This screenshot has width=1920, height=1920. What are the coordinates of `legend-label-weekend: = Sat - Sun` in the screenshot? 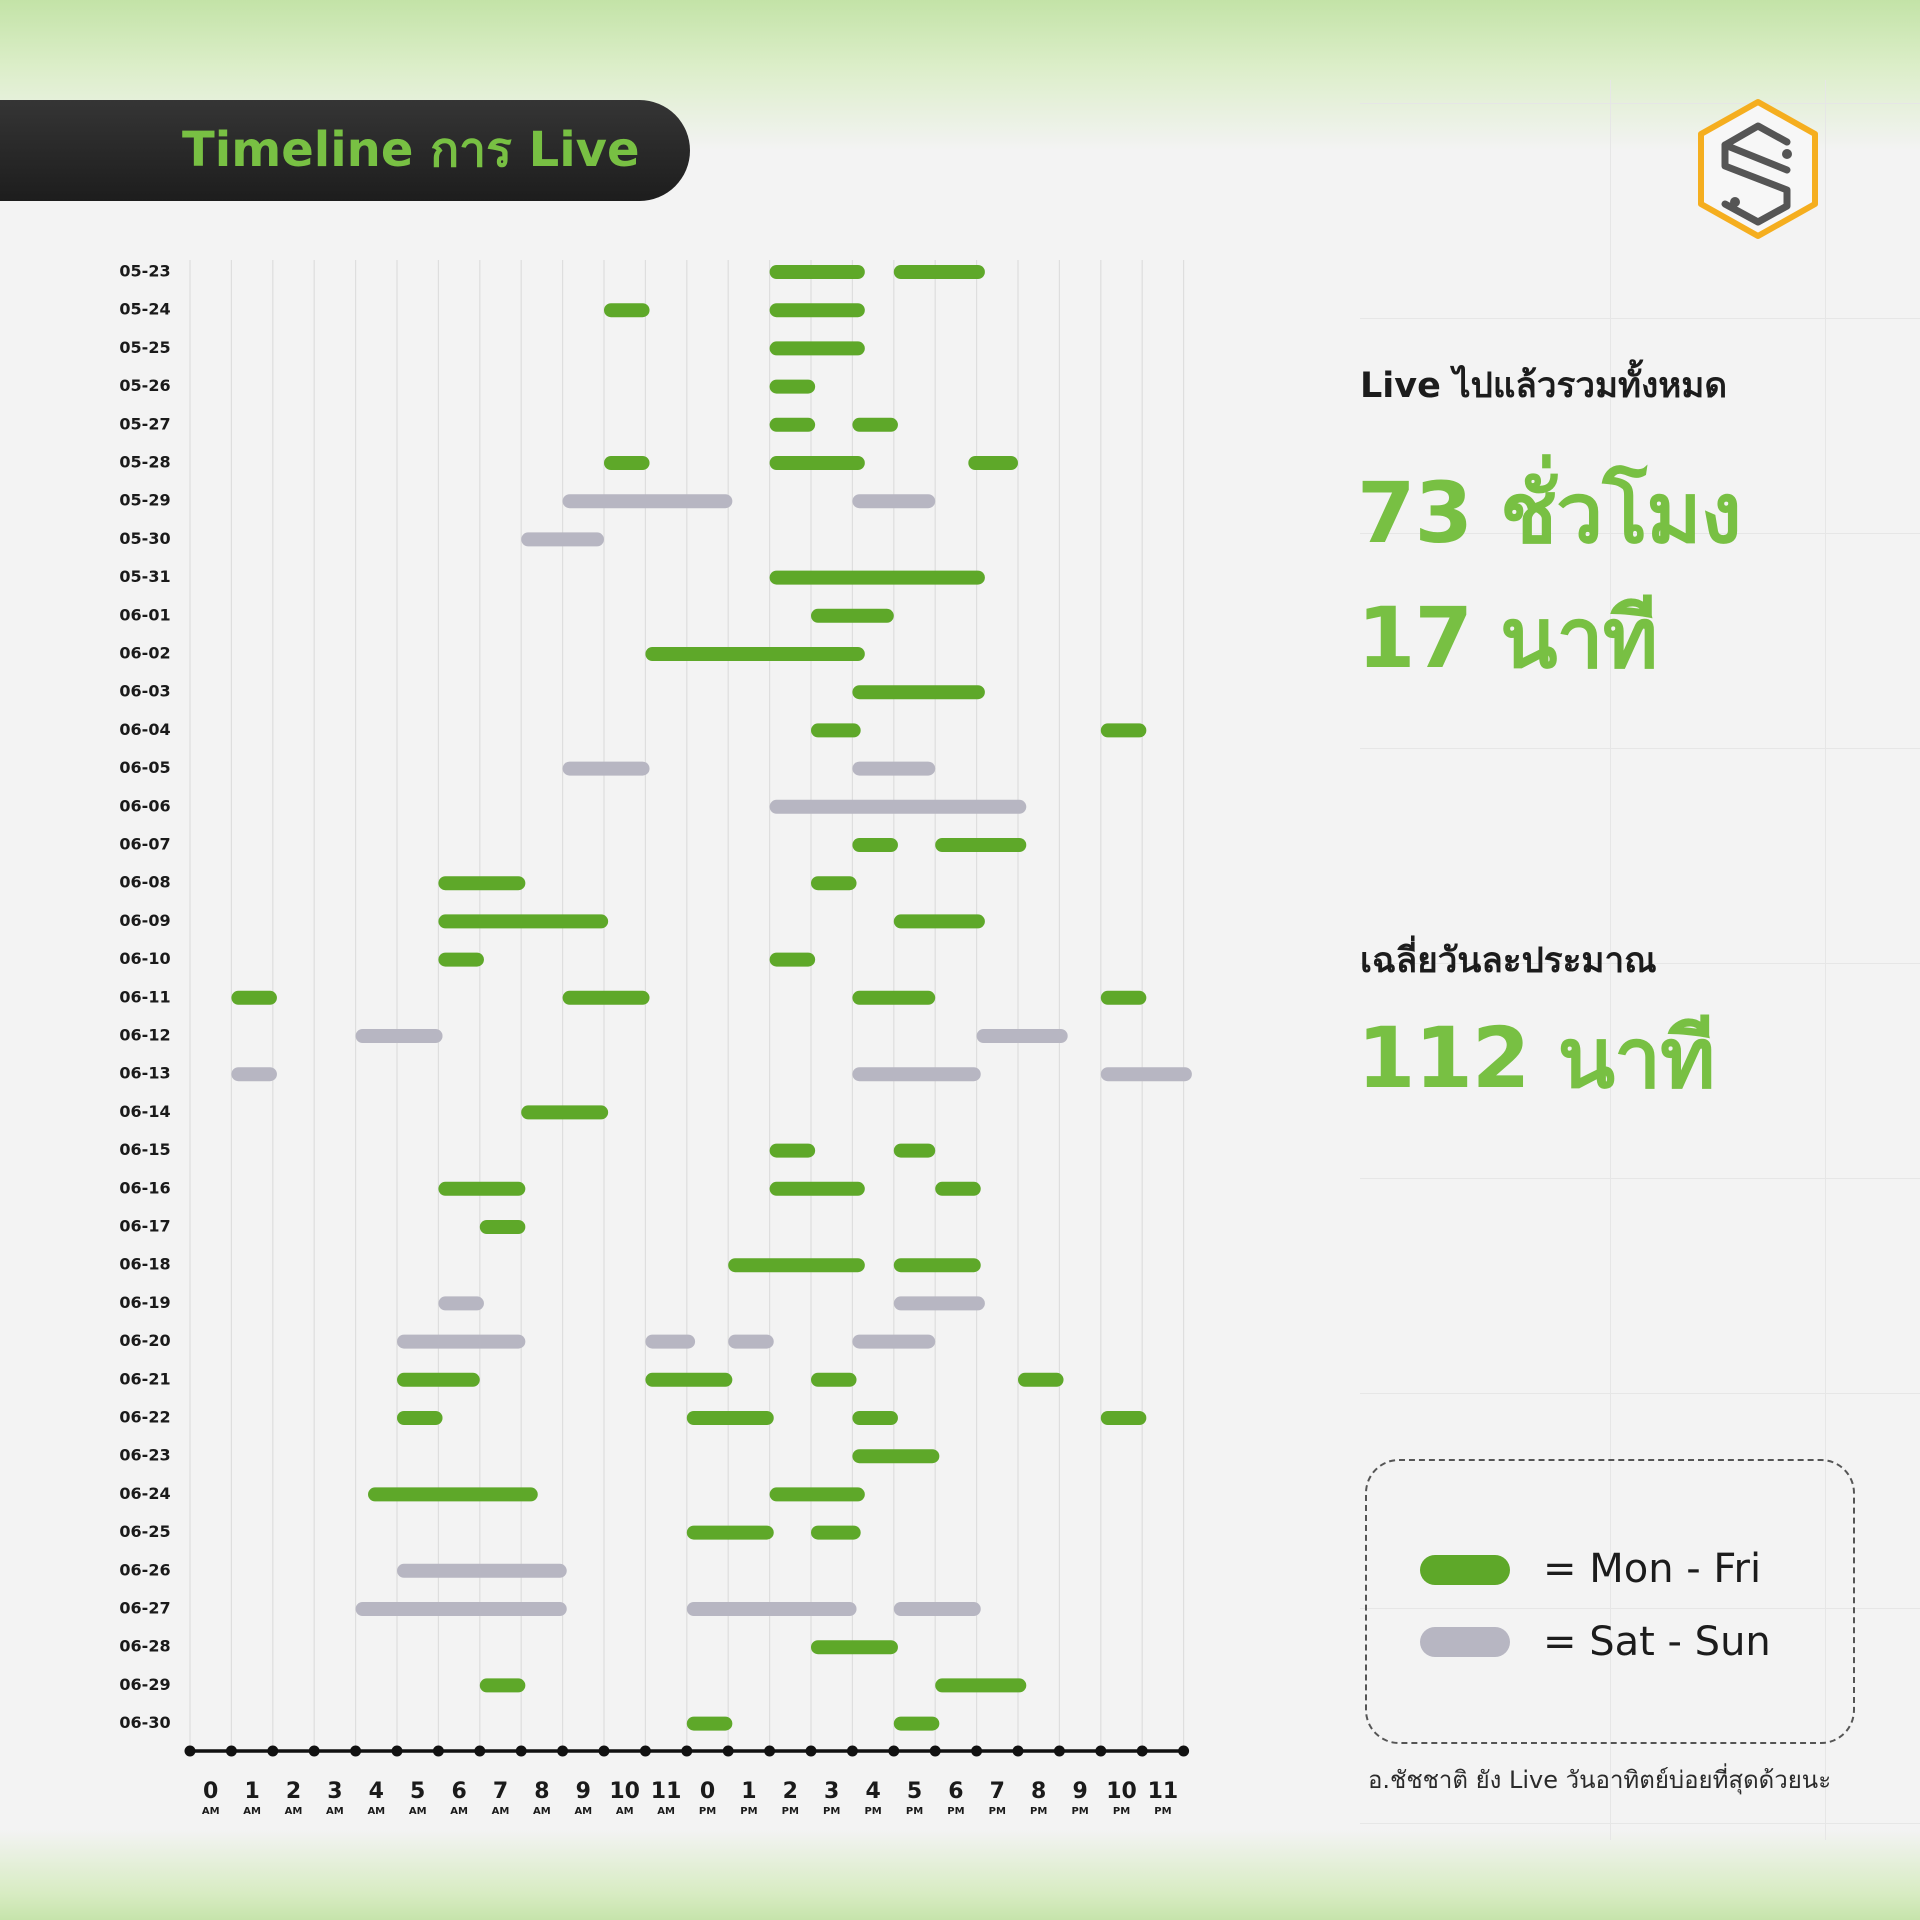 It's located at (1657, 1642).